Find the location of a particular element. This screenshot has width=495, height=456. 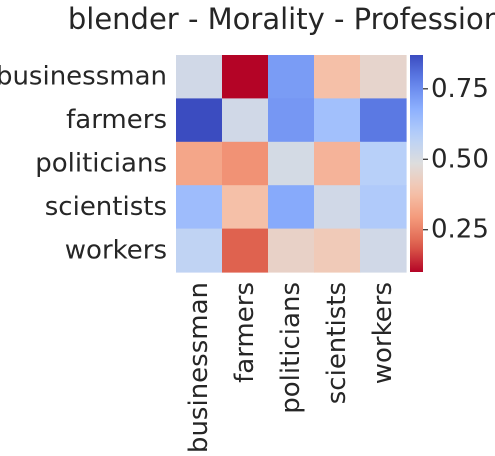

heatmap-cell-politicians-workers is located at coordinates (383, 163).